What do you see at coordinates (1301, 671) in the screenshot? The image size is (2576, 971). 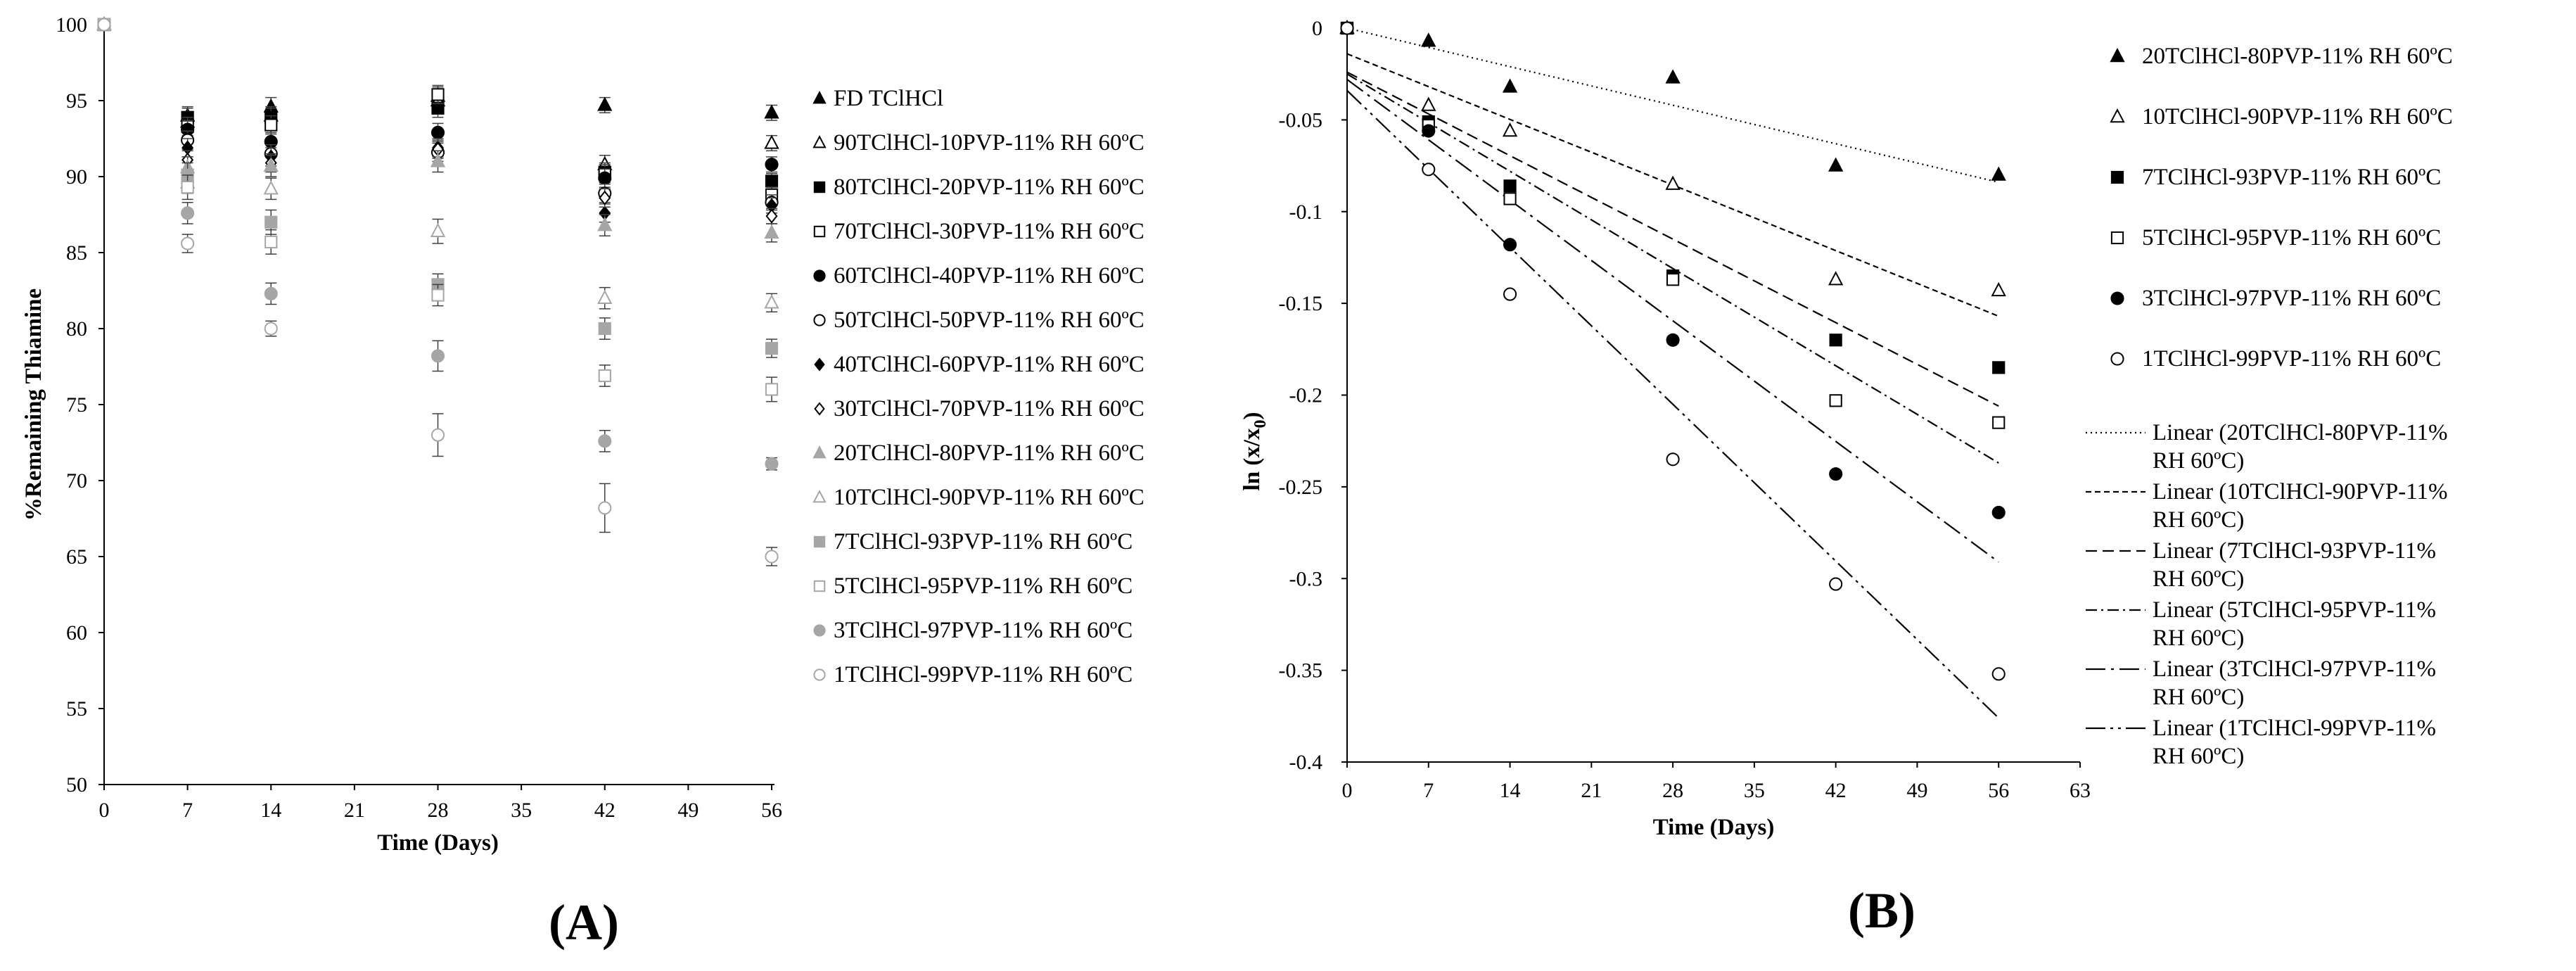 I see `y-tick-label: -0.35` at bounding box center [1301, 671].